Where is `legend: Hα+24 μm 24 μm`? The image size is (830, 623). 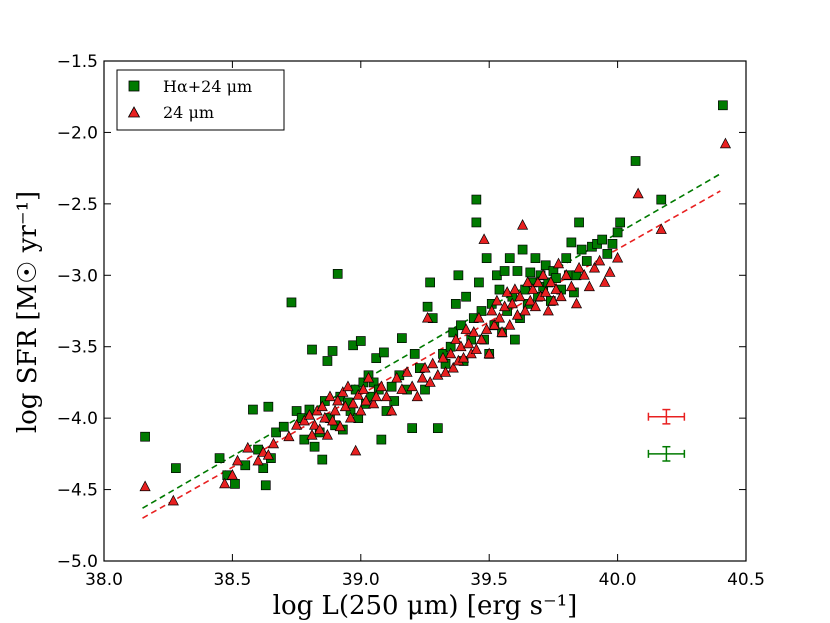
legend: Hα+24 μm 24 μm is located at coordinates (200, 100).